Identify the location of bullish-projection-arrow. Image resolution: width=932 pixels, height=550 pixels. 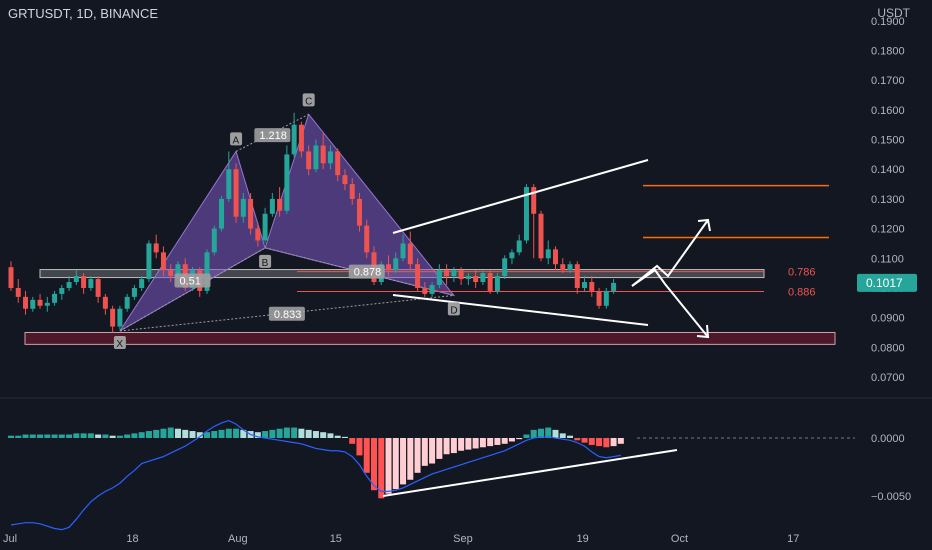
(670, 253).